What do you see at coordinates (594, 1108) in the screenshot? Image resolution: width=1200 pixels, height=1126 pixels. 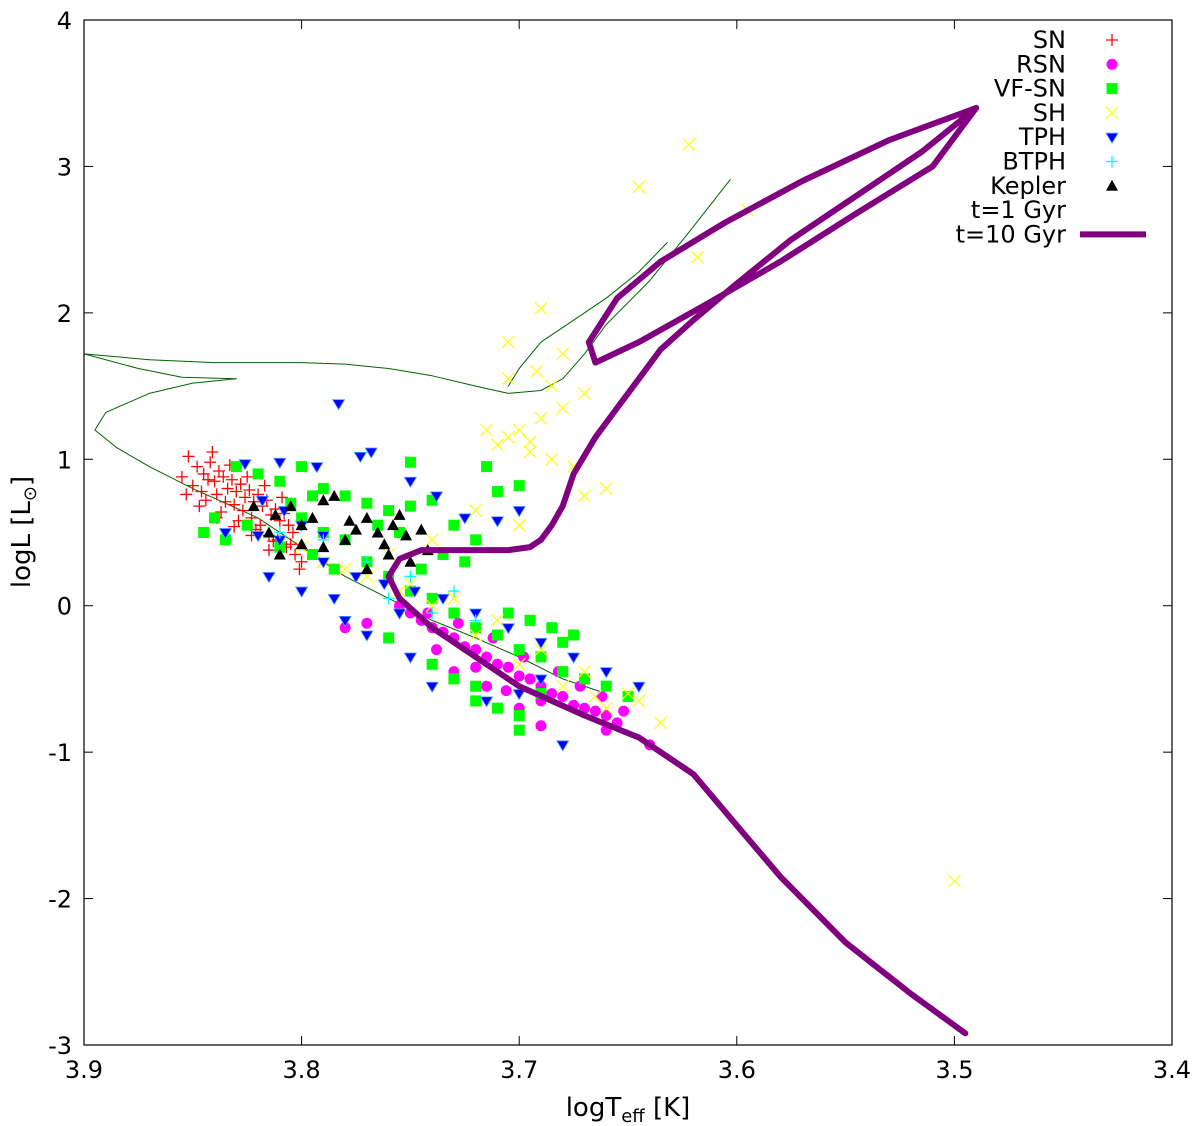 I see `x-axis-title-main: logT` at bounding box center [594, 1108].